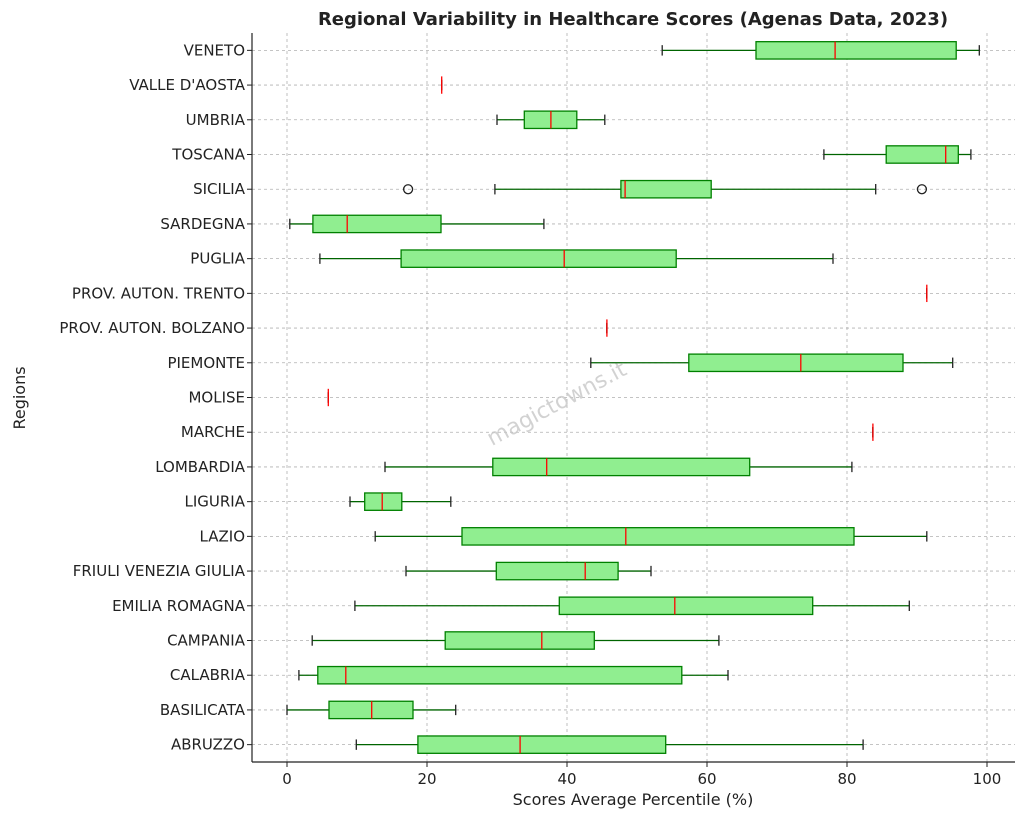 The image size is (1024, 818). I want to click on y-tick-label: ABRUZZO, so click(208, 745).